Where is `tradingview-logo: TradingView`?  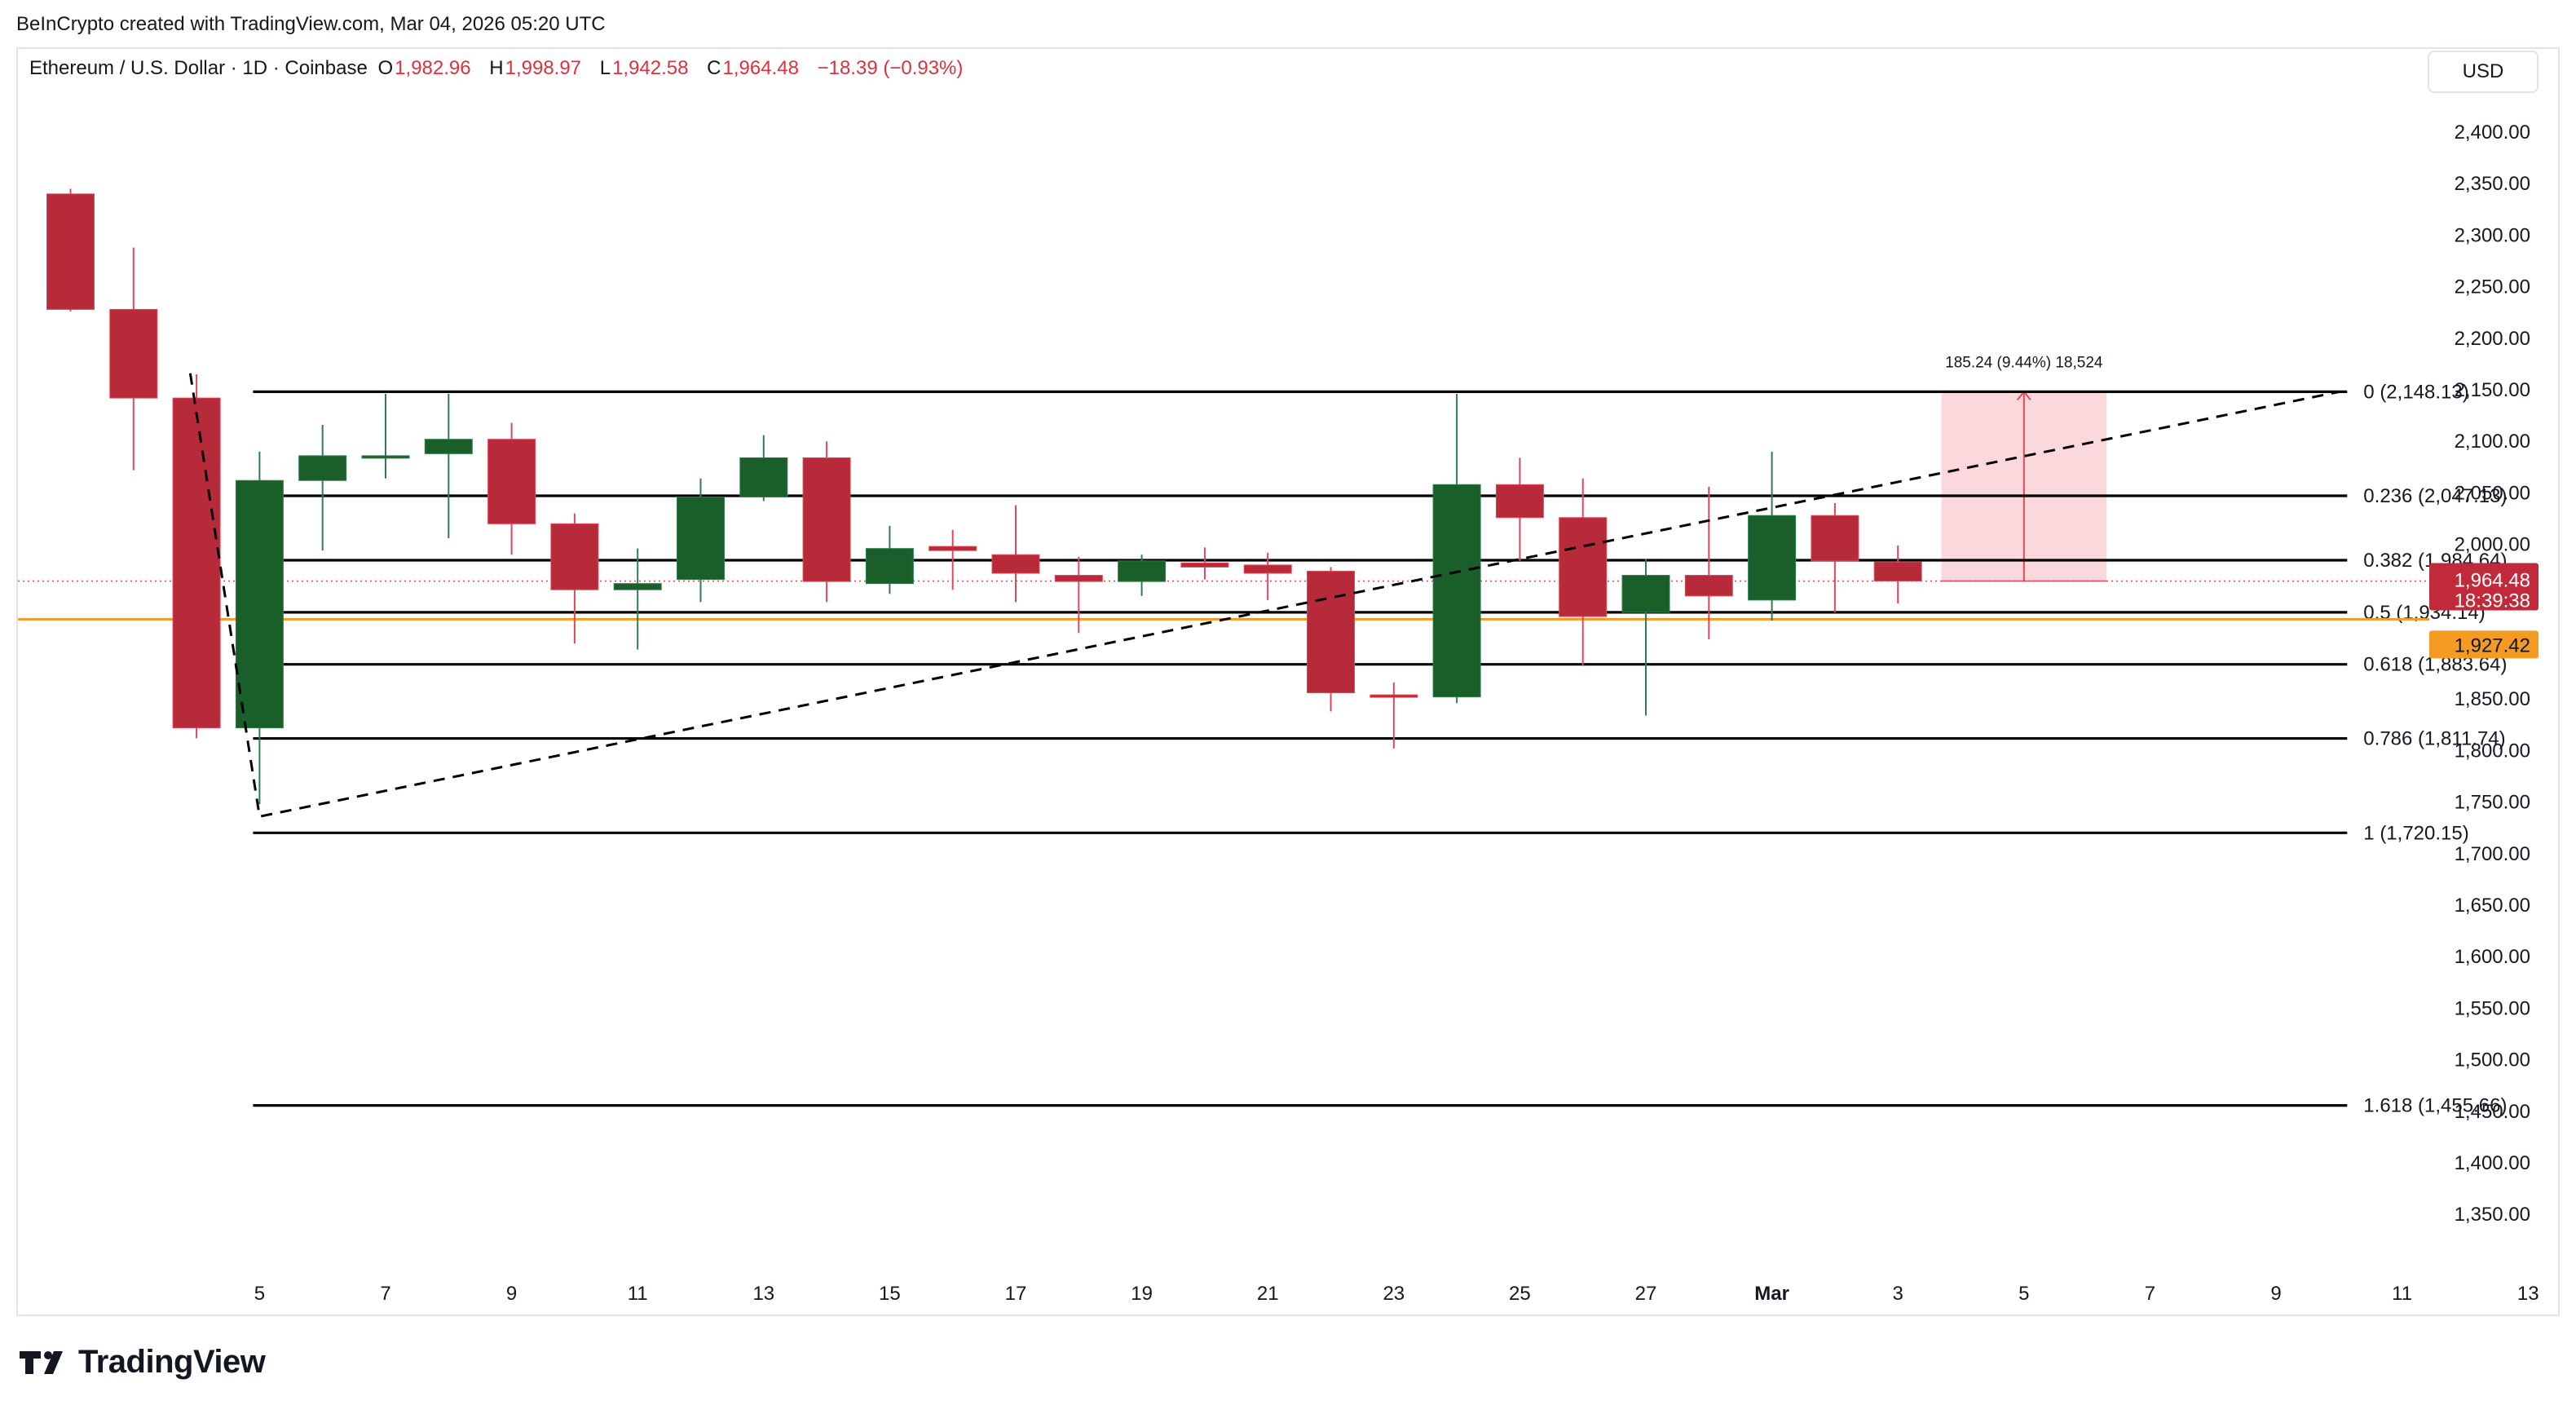
tradingview-logo: TradingView is located at coordinates (142, 1362).